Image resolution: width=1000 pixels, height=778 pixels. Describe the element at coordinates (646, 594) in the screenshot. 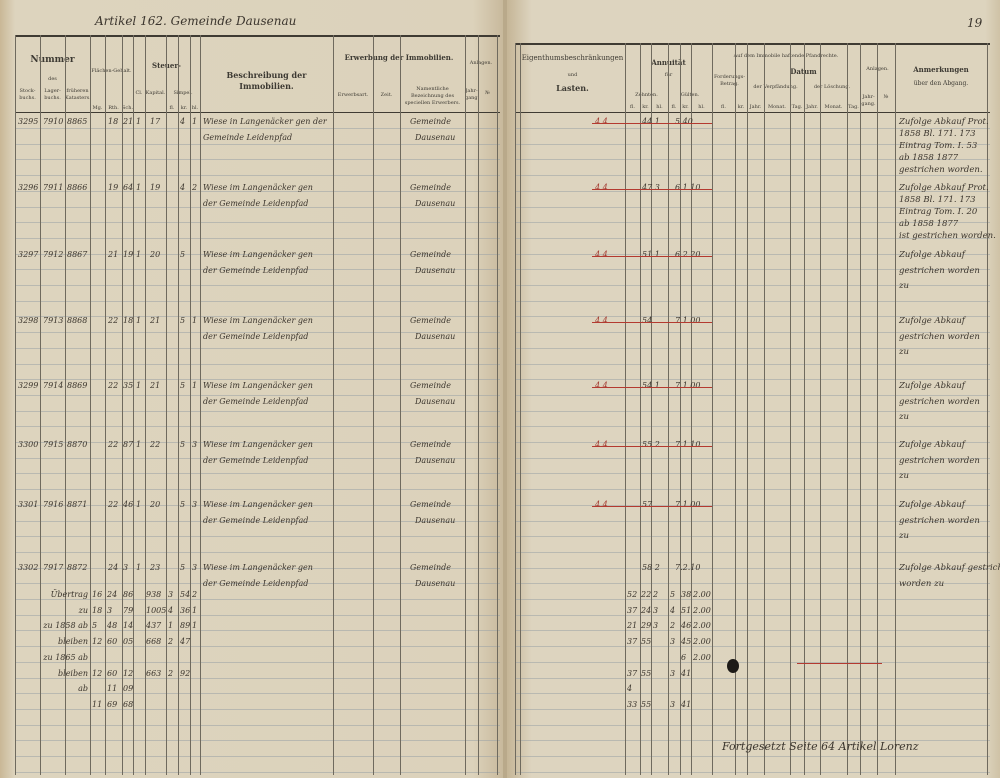

I see `total-value: 22` at that location.